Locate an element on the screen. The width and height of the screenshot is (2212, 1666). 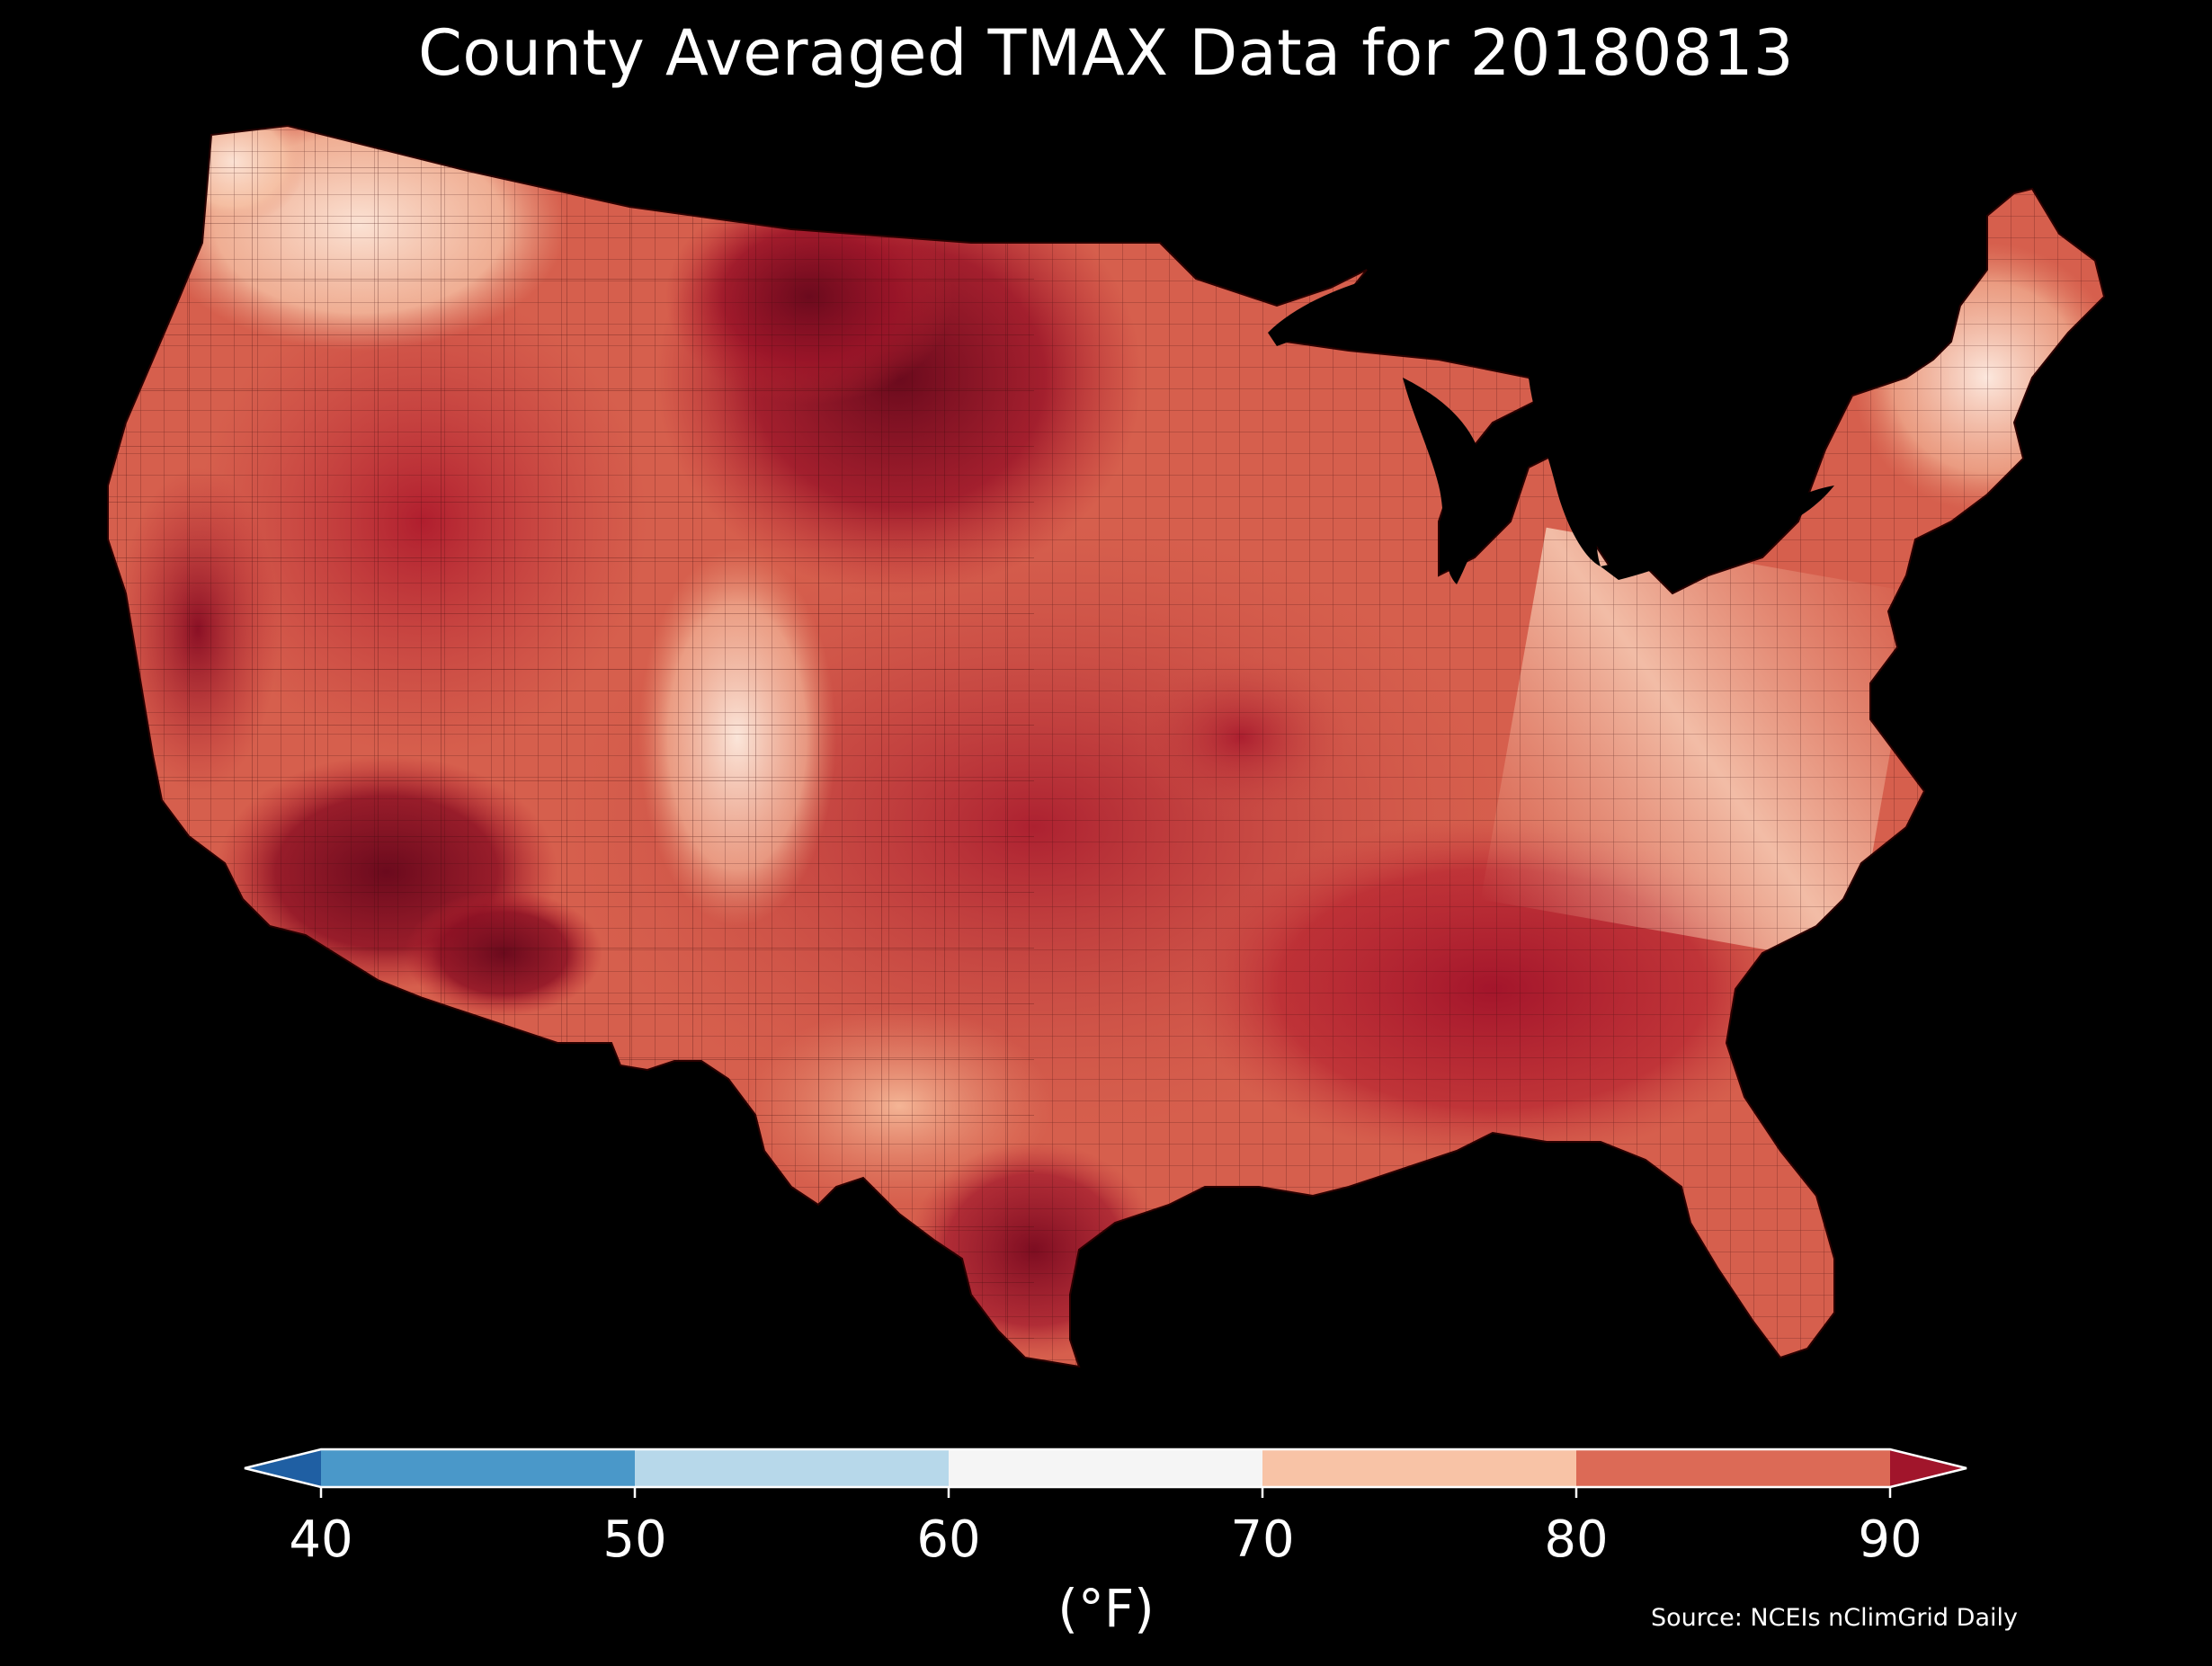
colorbar-tick-label: 60 is located at coordinates (948, 1540).